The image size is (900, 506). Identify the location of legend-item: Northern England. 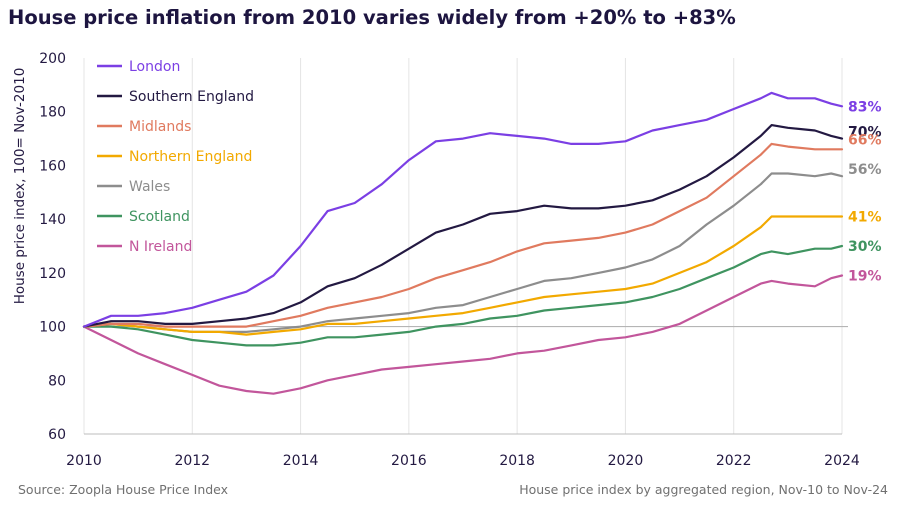
(174, 157).